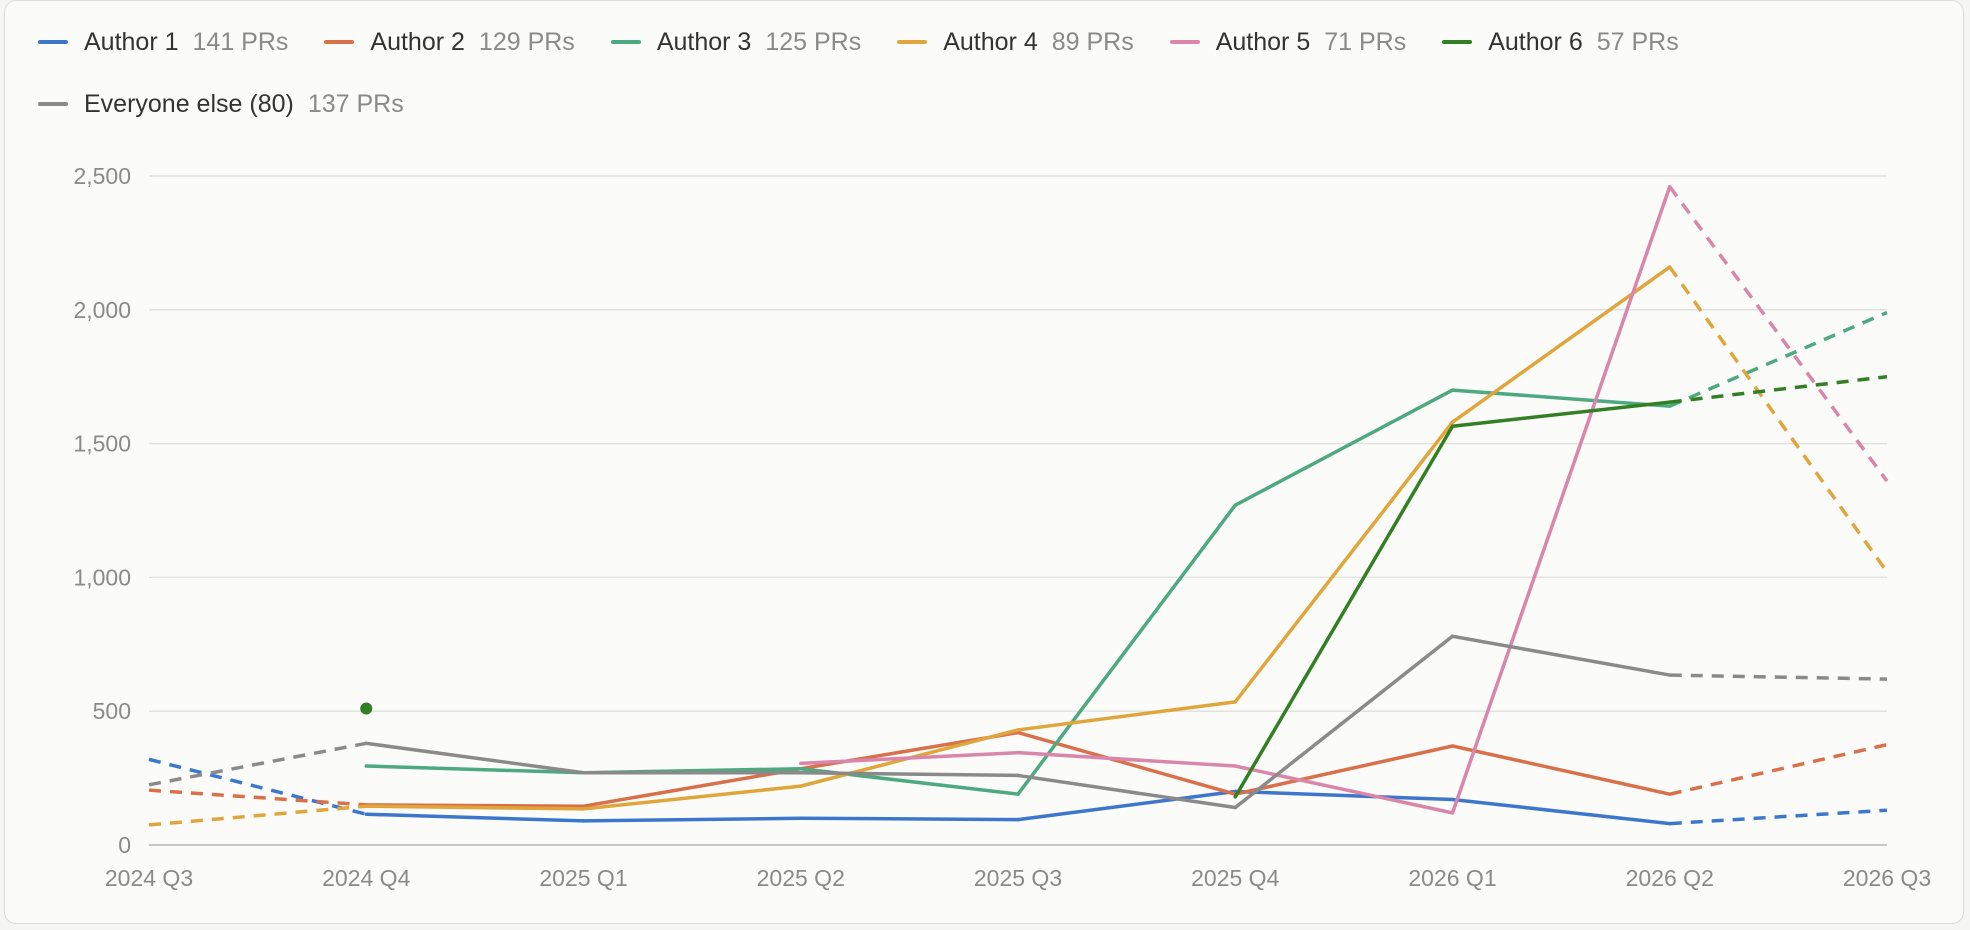  I want to click on legend-item: Author 4 89 PRs, so click(1015, 42).